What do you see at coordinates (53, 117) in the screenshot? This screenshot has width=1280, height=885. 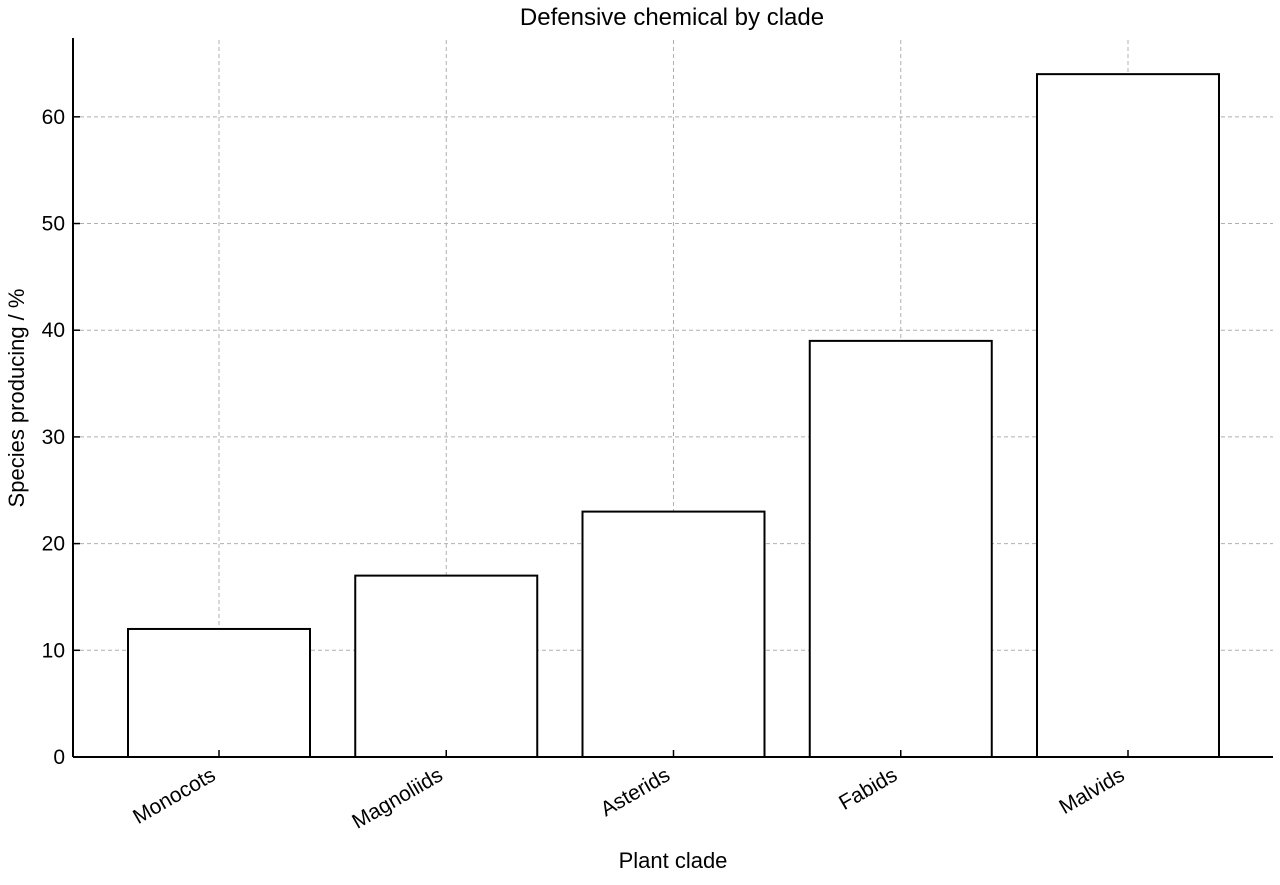 I see `y-tick-label: 60` at bounding box center [53, 117].